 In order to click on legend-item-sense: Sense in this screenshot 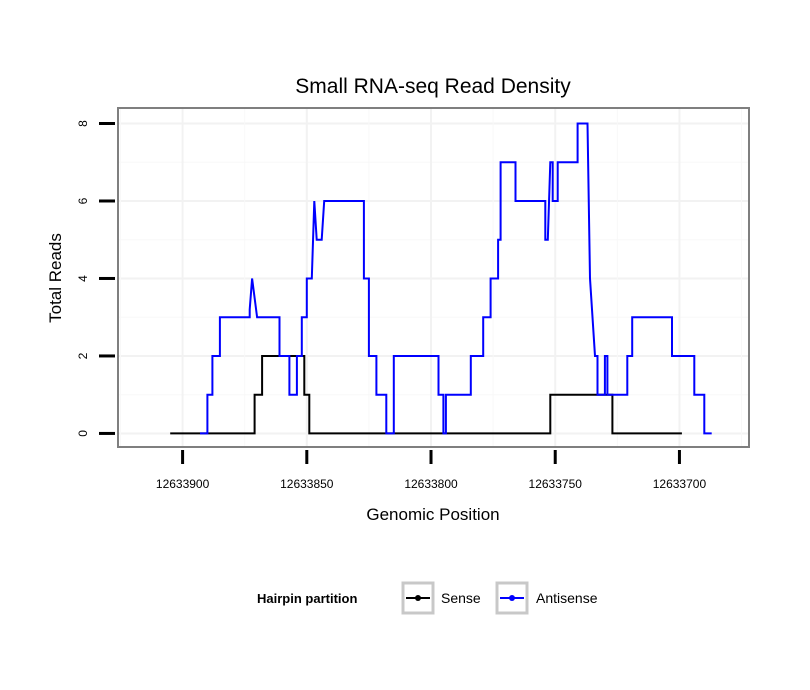, I will do `click(441, 598)`.